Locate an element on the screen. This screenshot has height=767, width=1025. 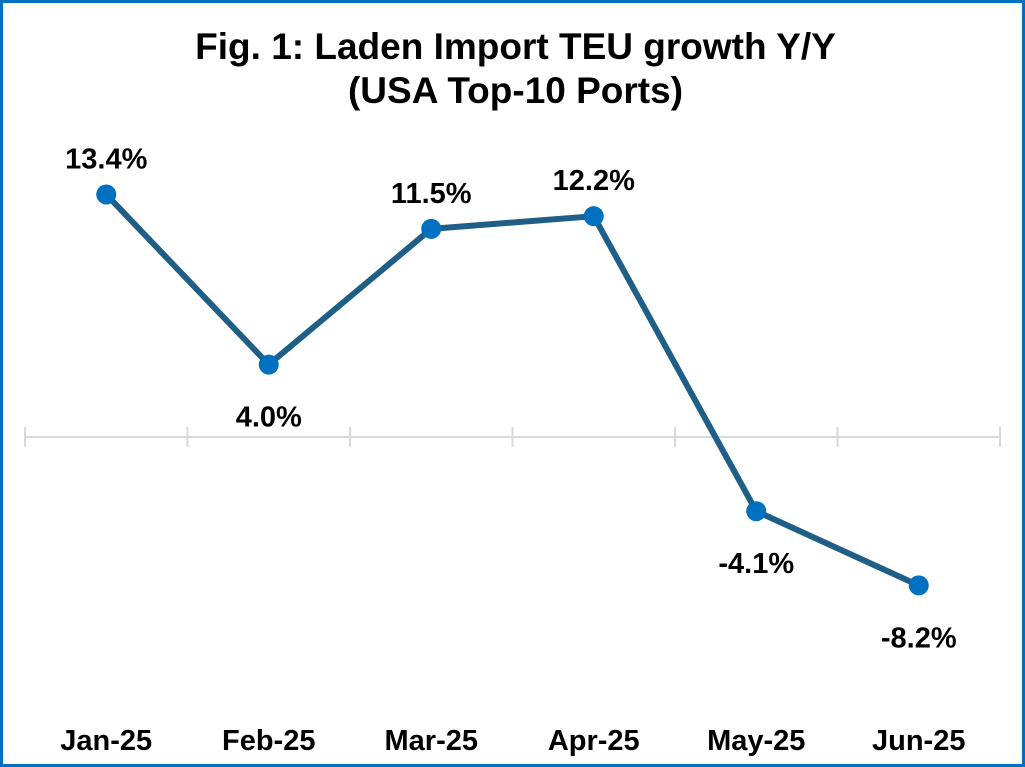
data-label: 11.5% is located at coordinates (431, 194).